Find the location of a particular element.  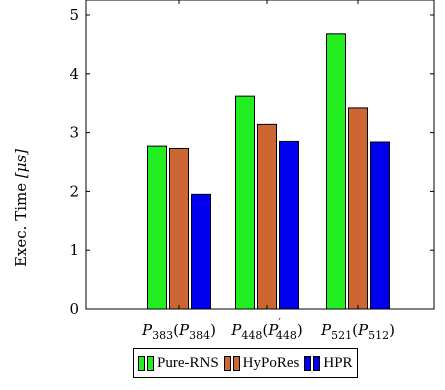

category-label: P448(P′ 448) is located at coordinates (266, 329).